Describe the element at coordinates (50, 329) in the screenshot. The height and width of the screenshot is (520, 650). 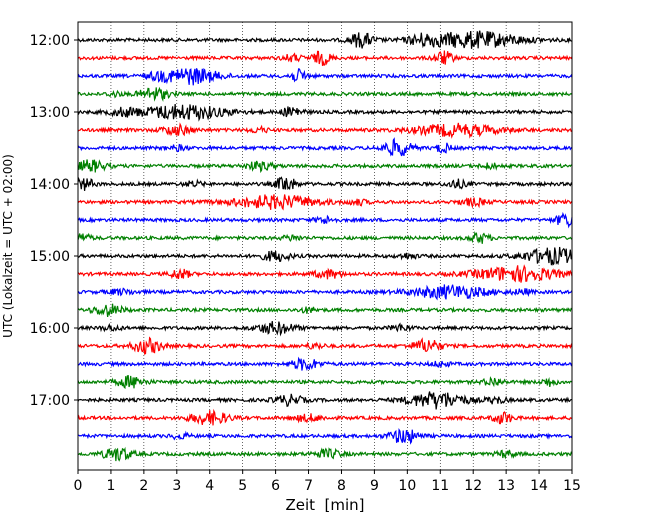
I see `y-tick-label-4: 16:00` at that location.